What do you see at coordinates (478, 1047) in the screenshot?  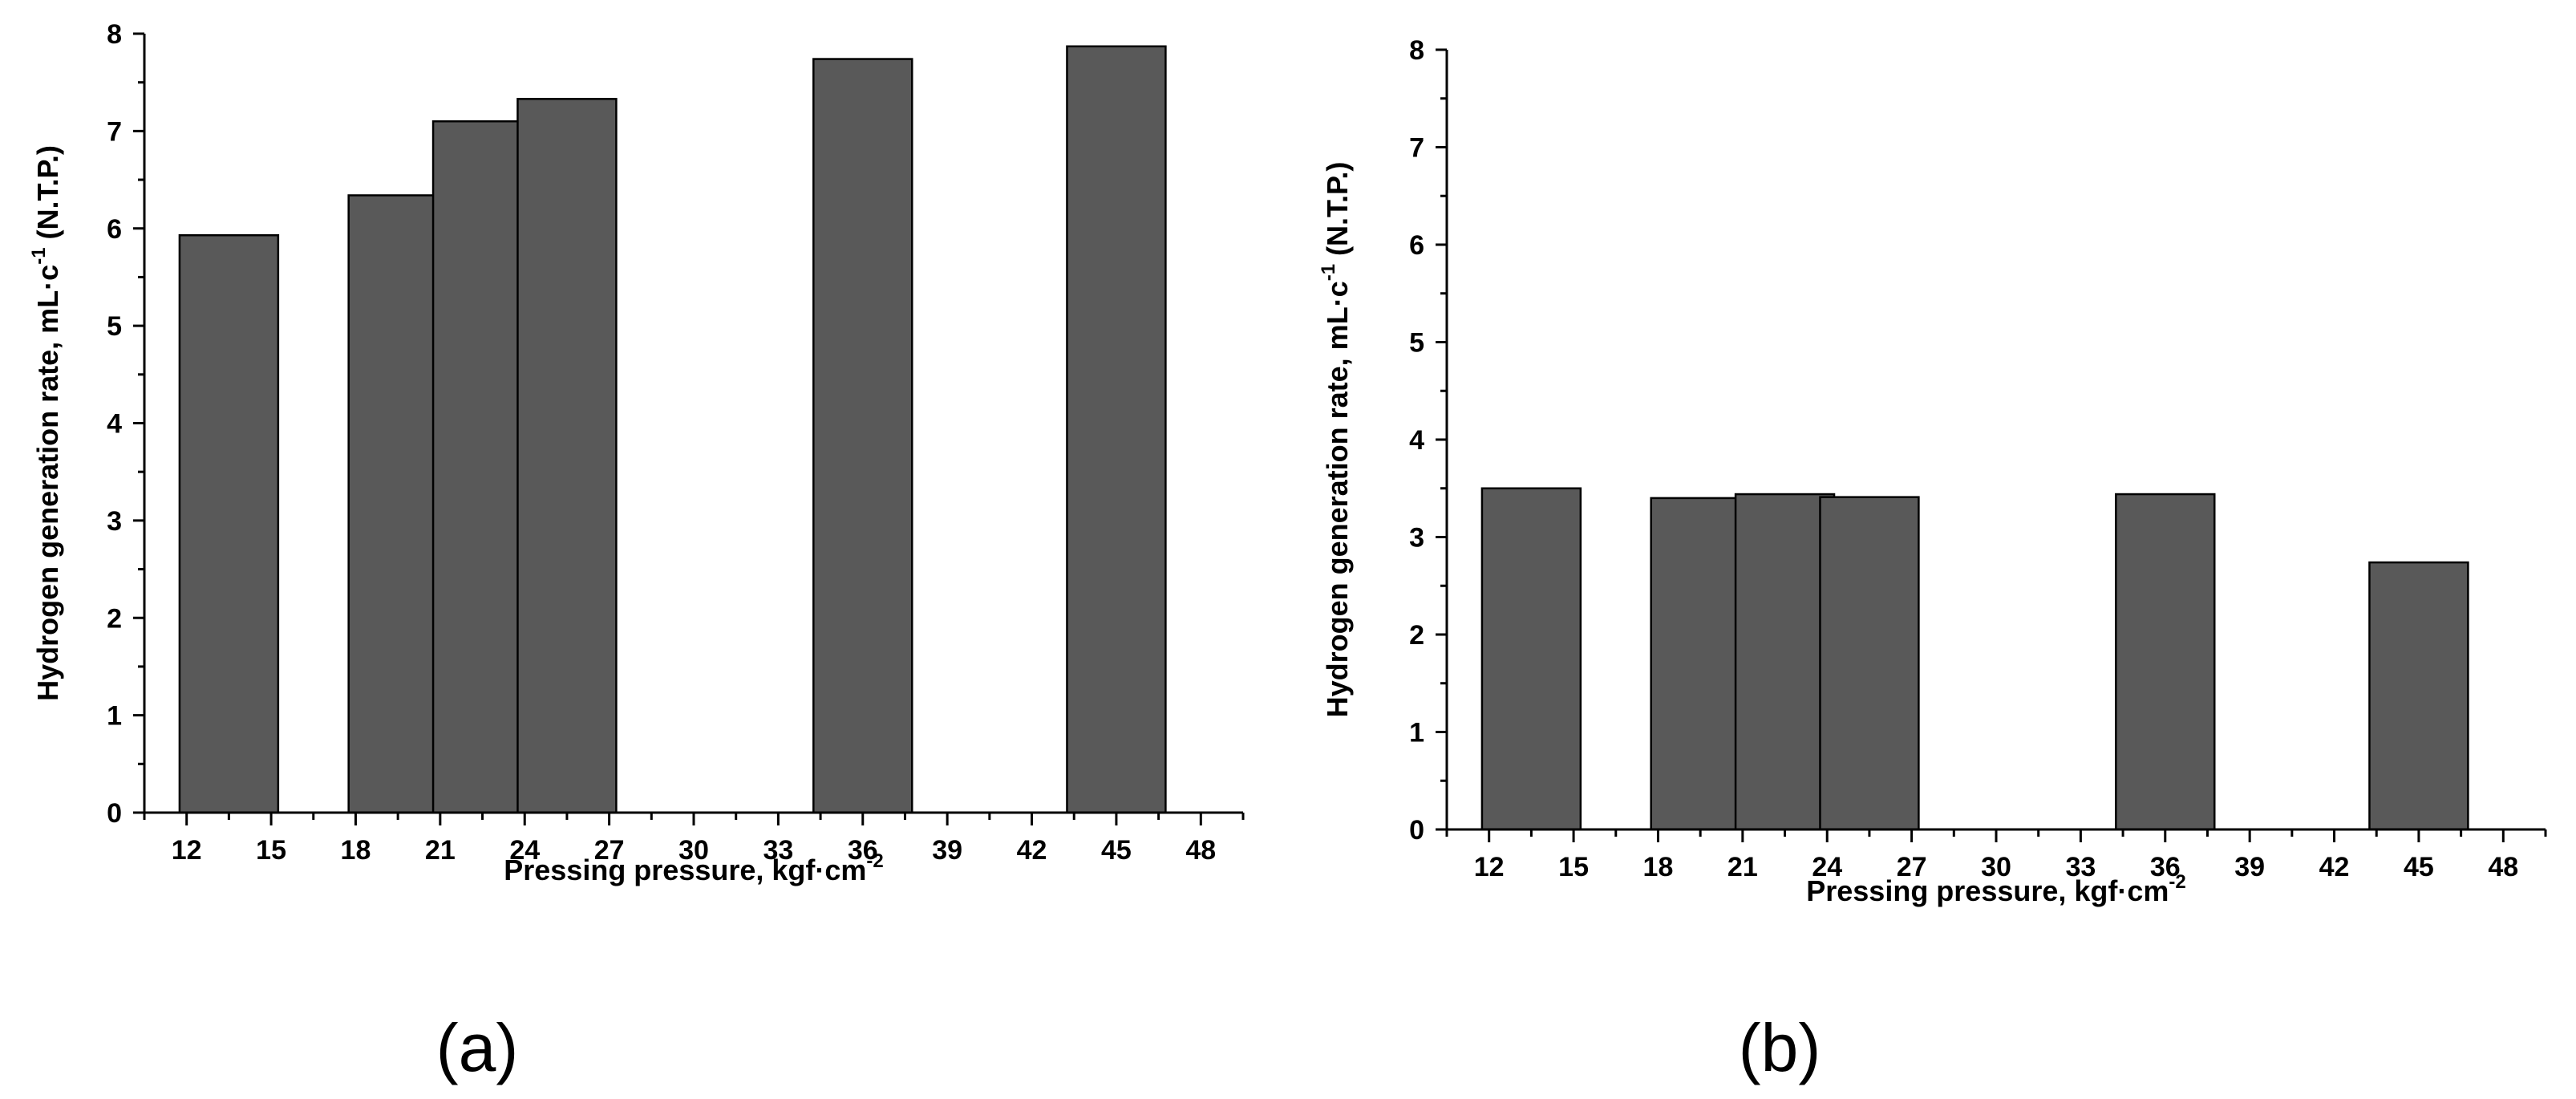 I see `panel-label: (a)` at bounding box center [478, 1047].